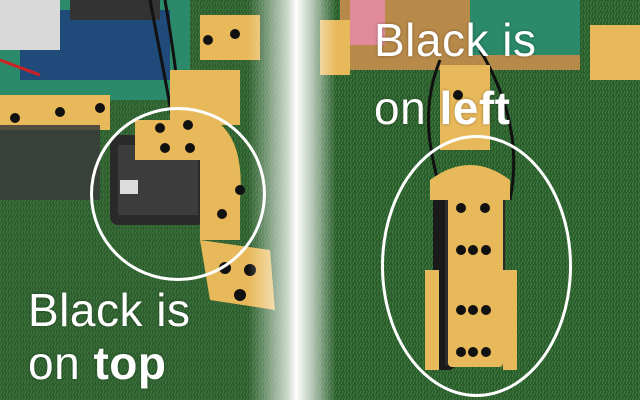 This screenshot has width=640, height=400. I want to click on left-caption-line2: on top, so click(97, 363).